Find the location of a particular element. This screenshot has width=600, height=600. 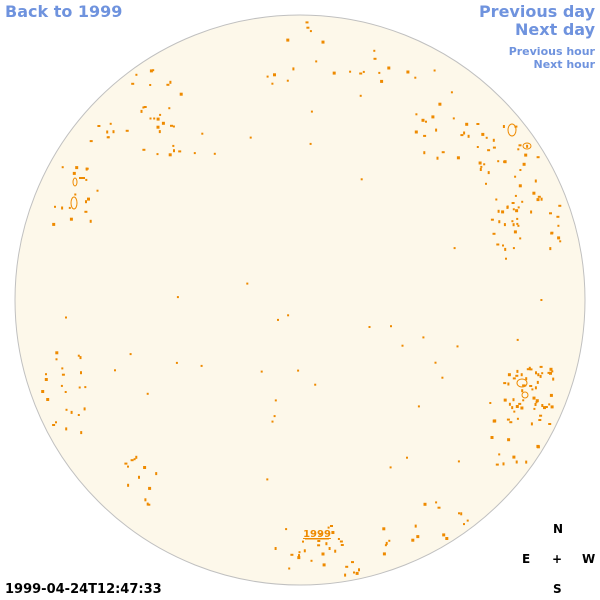

back-to-year-link: Back to 1999 is located at coordinates (64, 11).